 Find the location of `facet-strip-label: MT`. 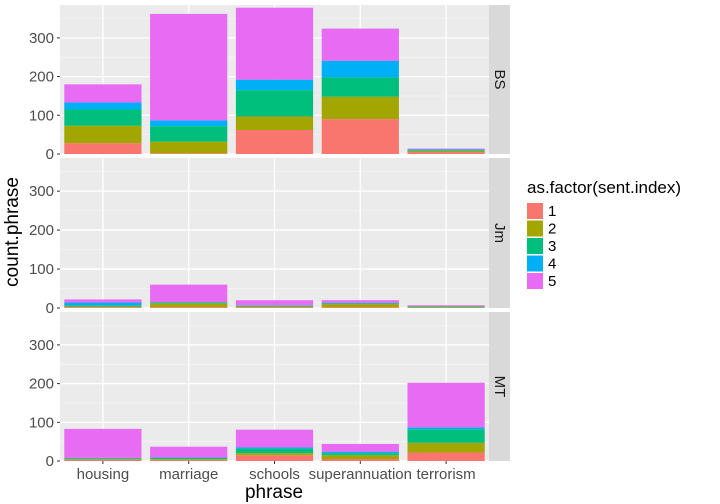

facet-strip-label: MT is located at coordinates (499, 387).